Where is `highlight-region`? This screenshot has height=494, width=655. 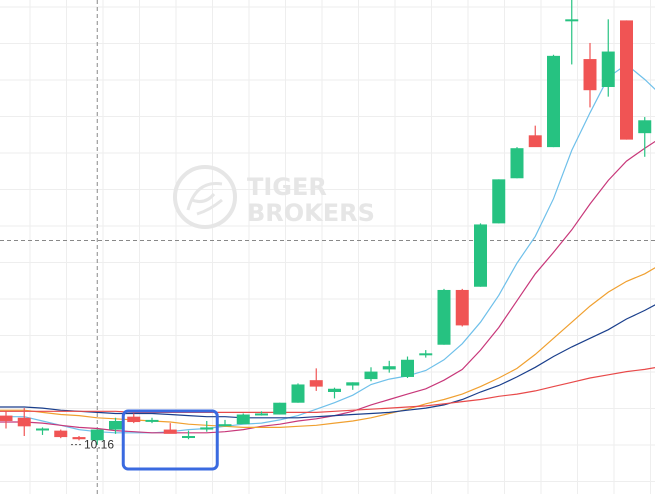 highlight-region is located at coordinates (170, 440).